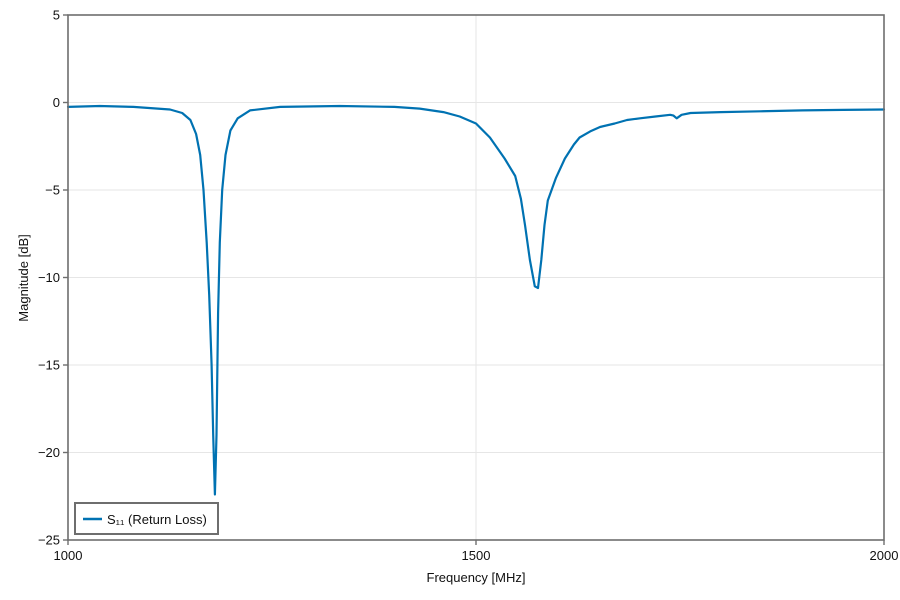 This screenshot has width=900, height=600. Describe the element at coordinates (157, 519) in the screenshot. I see `legend-label: S₁₁ (Return Loss)` at that location.